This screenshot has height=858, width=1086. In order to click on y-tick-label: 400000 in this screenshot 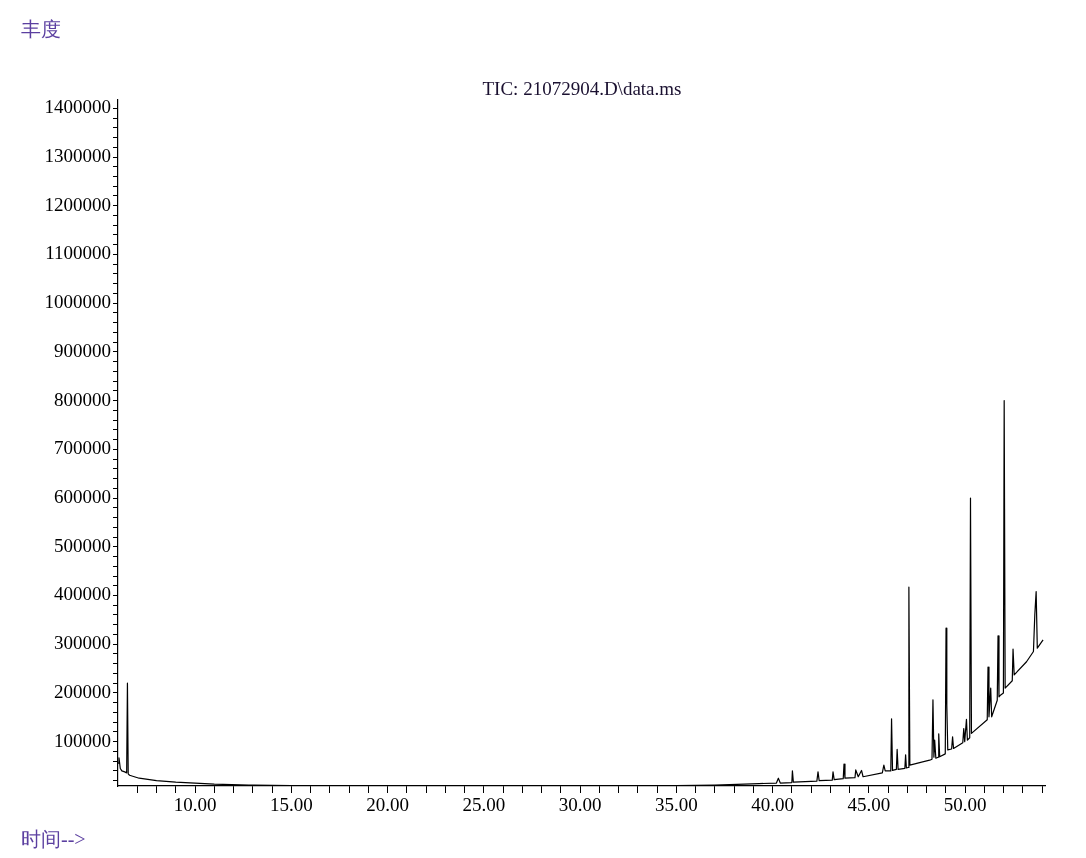, I will do `click(82, 594)`.